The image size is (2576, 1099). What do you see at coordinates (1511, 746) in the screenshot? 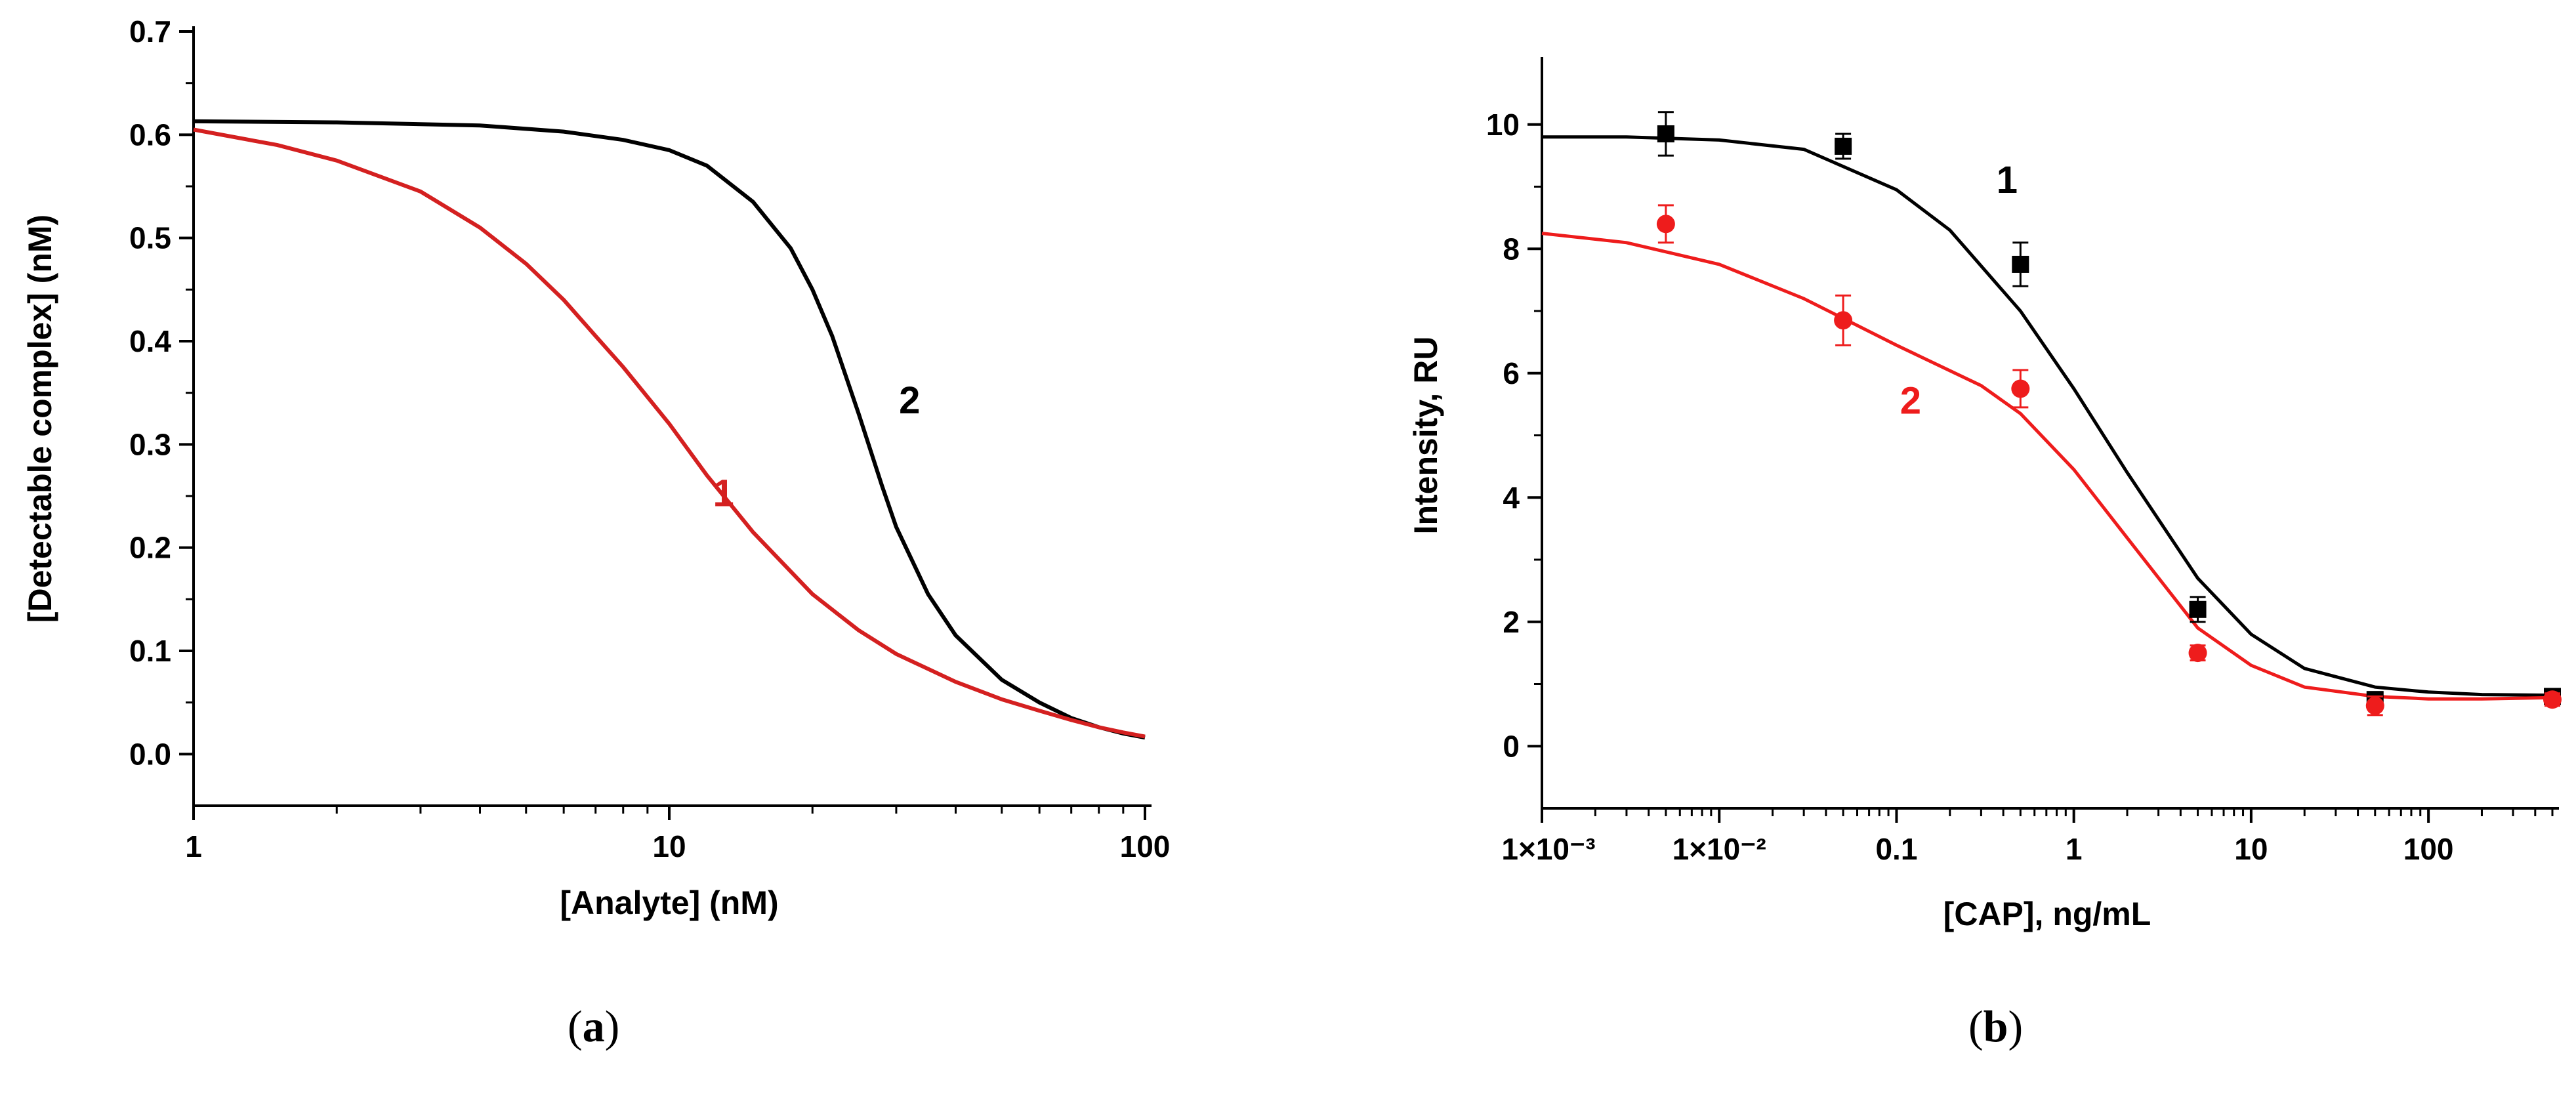
I see `y-tick-label: 0` at bounding box center [1511, 746].